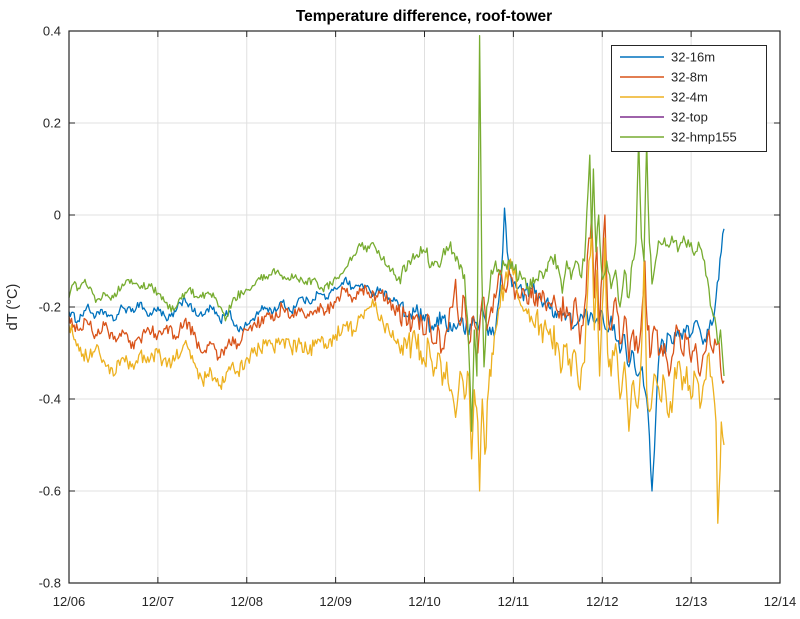 Image resolution: width=800 pixels, height=619 pixels. I want to click on legend: 32-16m 32-8m 32-4m 32-top 32-hmp155, so click(689, 98).